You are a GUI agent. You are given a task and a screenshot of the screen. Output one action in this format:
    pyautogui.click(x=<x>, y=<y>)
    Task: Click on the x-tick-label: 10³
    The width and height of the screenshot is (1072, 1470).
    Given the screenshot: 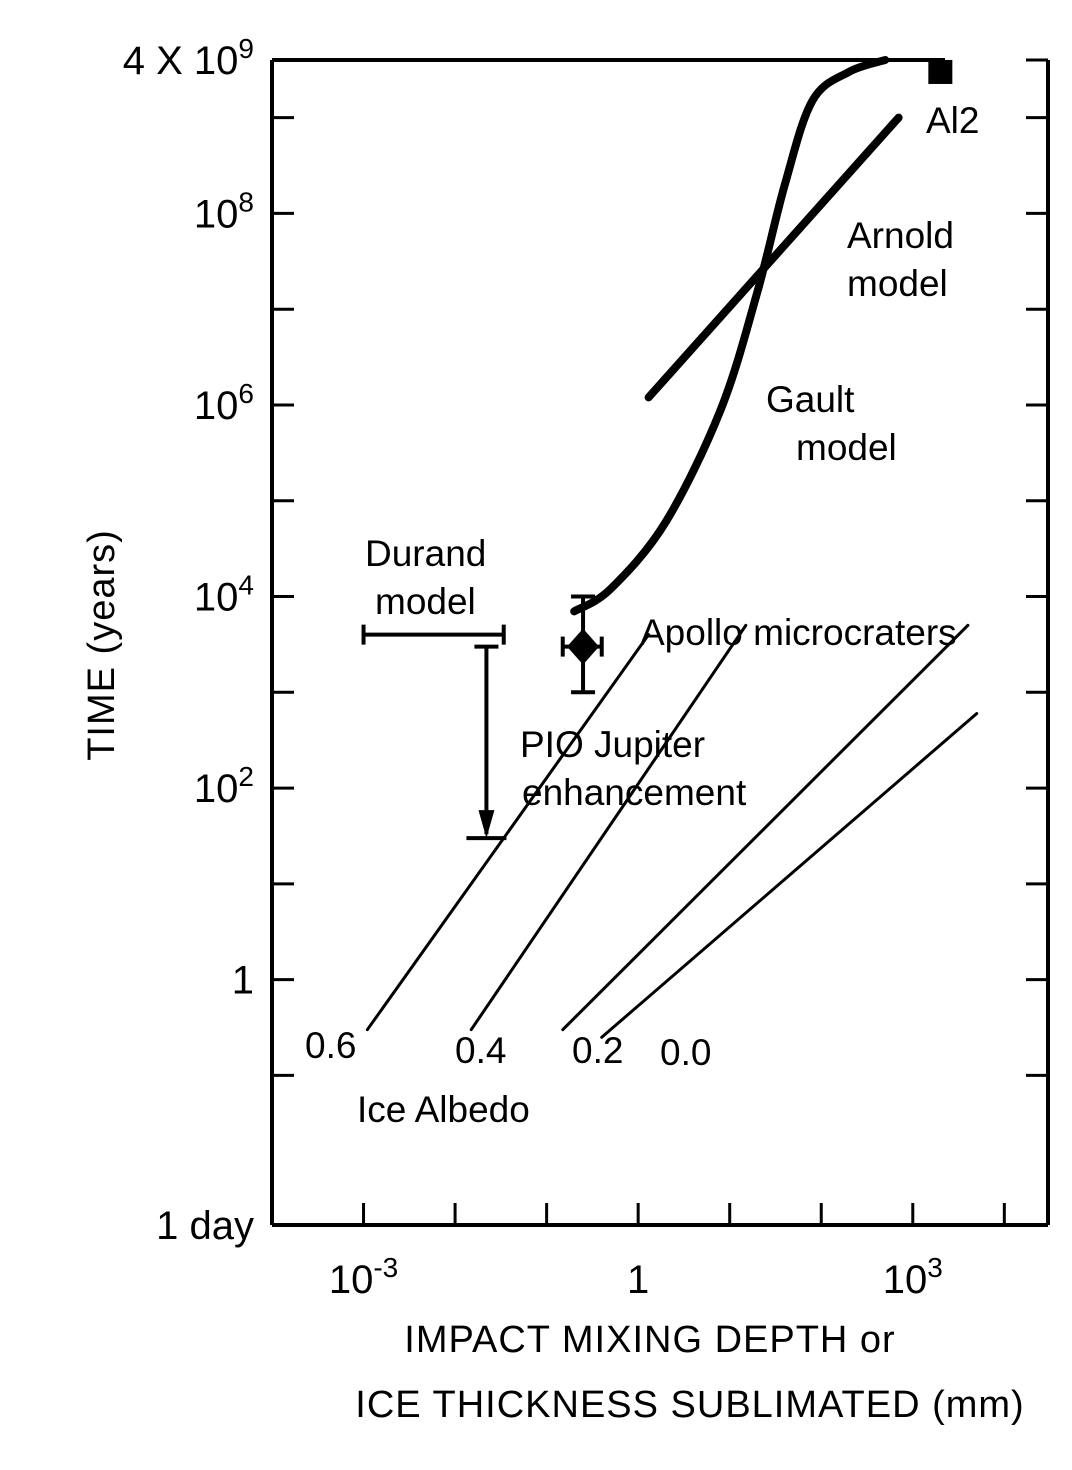 What is the action you would take?
    pyautogui.click(x=913, y=1277)
    